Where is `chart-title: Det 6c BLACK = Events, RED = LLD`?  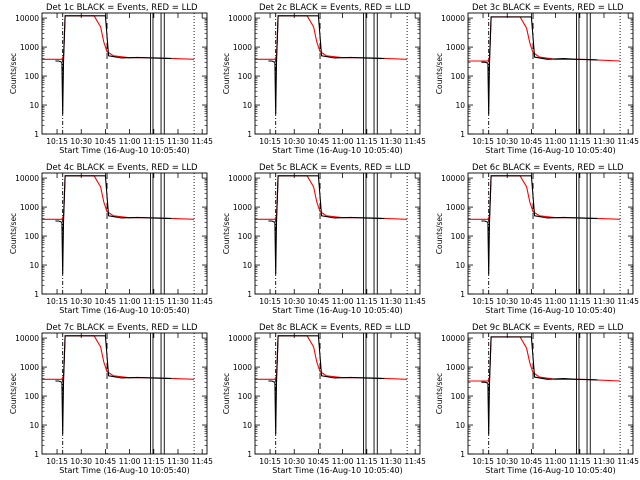
chart-title: Det 6c BLACK = Events, RED = LLD is located at coordinates (548, 168).